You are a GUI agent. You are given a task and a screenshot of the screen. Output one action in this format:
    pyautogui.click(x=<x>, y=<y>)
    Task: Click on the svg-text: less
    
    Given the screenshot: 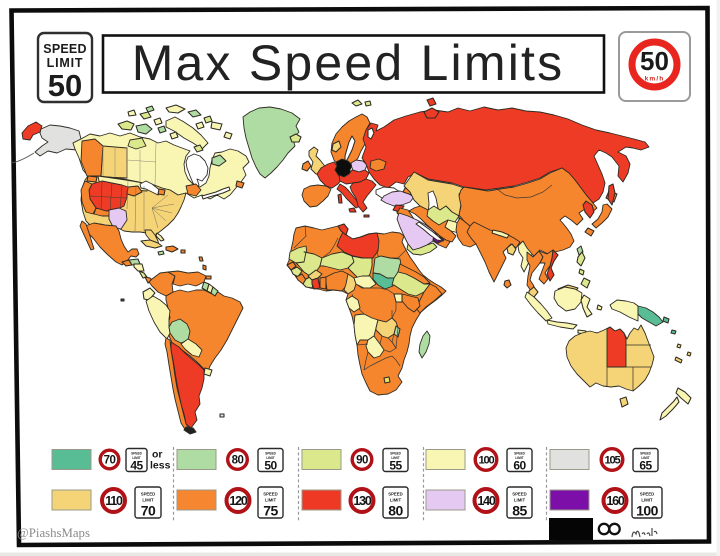 What is the action you would take?
    pyautogui.click(x=160, y=466)
    